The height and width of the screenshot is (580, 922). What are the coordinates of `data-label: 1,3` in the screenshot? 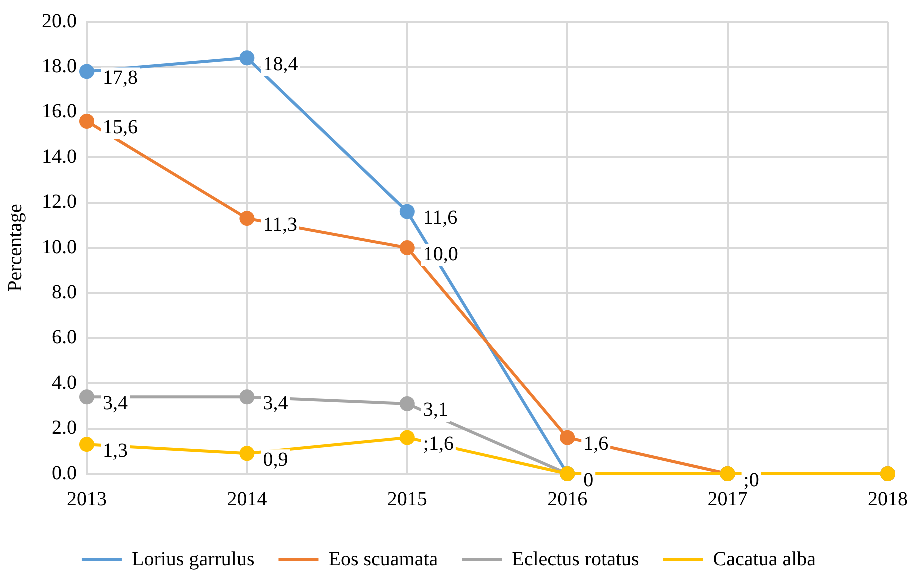 It's located at (115, 451).